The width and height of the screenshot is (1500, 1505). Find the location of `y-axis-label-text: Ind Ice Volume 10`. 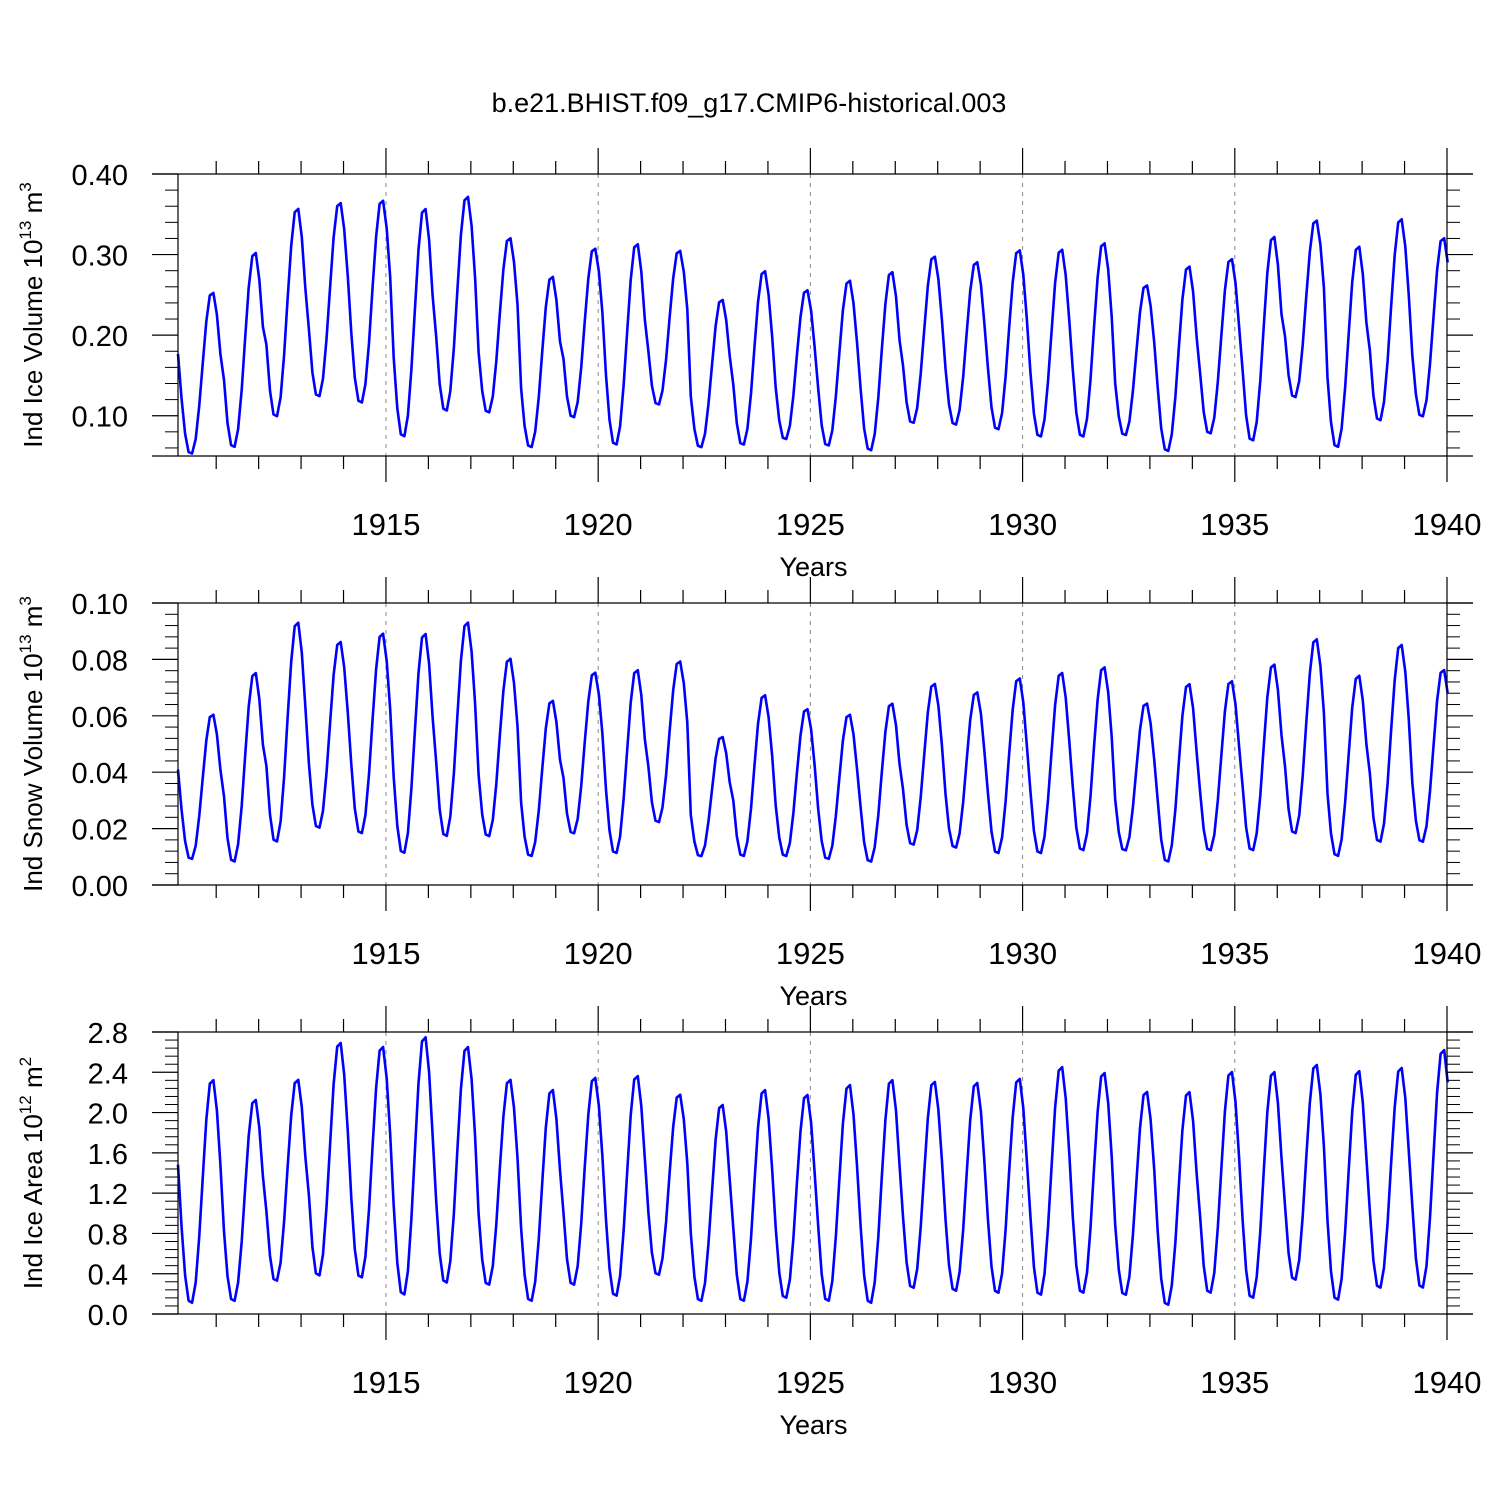

y-axis-label-text: Ind Ice Volume 10 is located at coordinates (33, 344).